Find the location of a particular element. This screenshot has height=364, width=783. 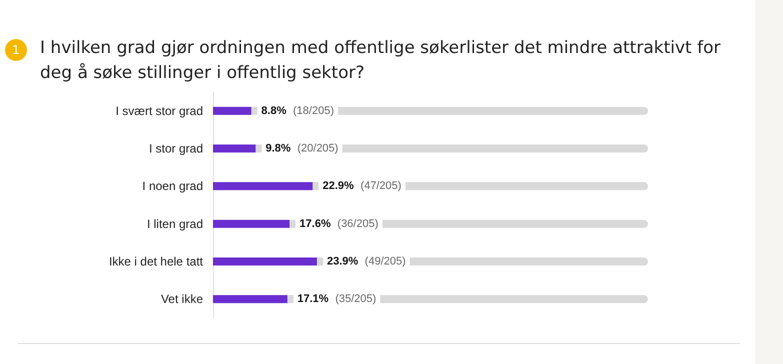

y-tick-label: I liten grad is located at coordinates (174, 223).